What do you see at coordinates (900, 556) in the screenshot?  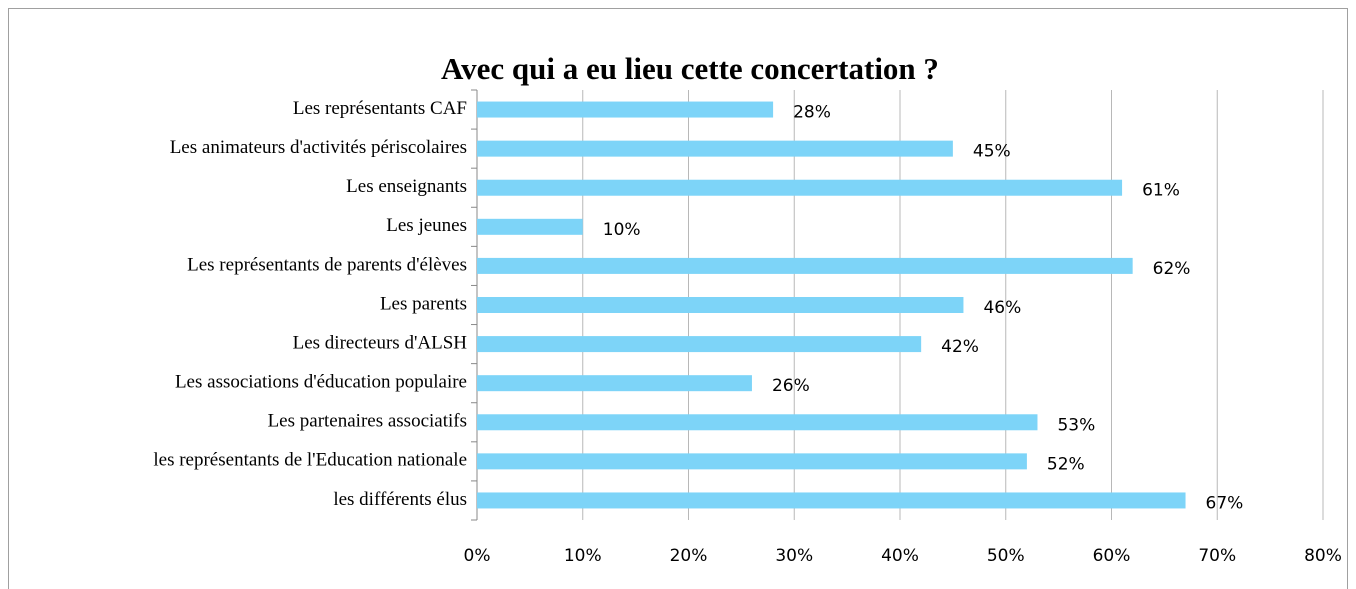 I see `x-tick-label: 40%` at bounding box center [900, 556].